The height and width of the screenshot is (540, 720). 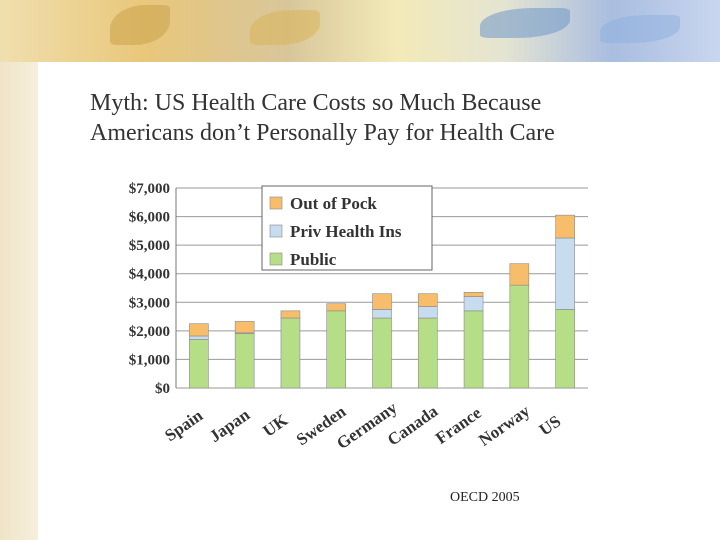 I want to click on x-tick-label: Spain, so click(x=183, y=425).